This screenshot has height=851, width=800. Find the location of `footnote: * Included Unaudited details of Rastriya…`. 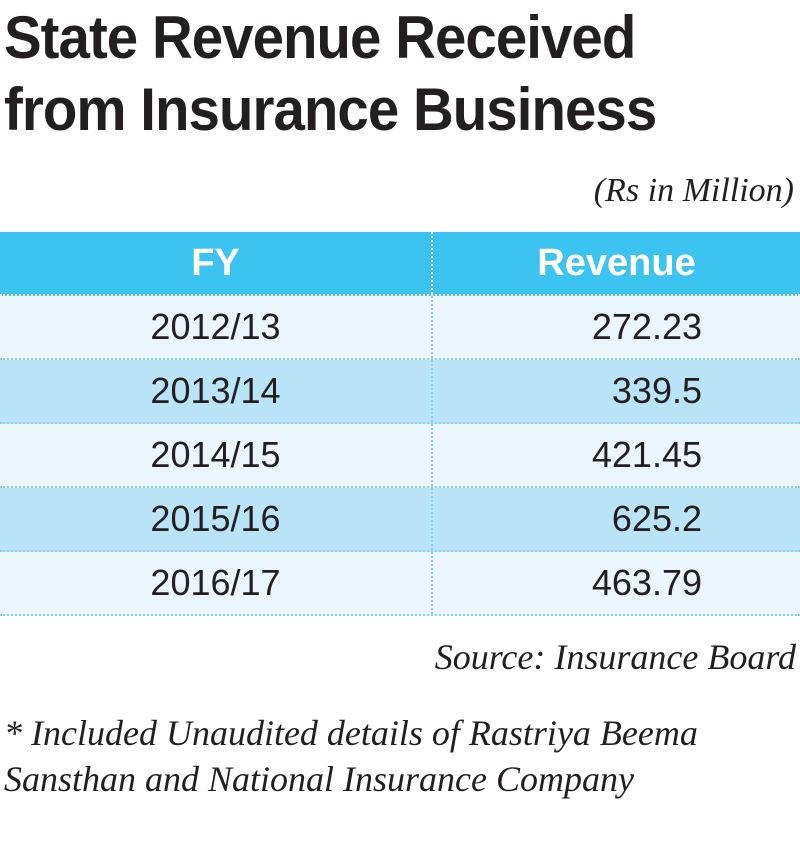

footnote: * Included Unaudited details of Rastriya… is located at coordinates (351, 756).